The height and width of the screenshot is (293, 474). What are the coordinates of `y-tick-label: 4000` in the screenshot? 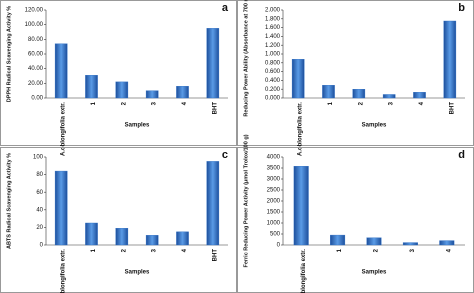 It's located at (274, 158).